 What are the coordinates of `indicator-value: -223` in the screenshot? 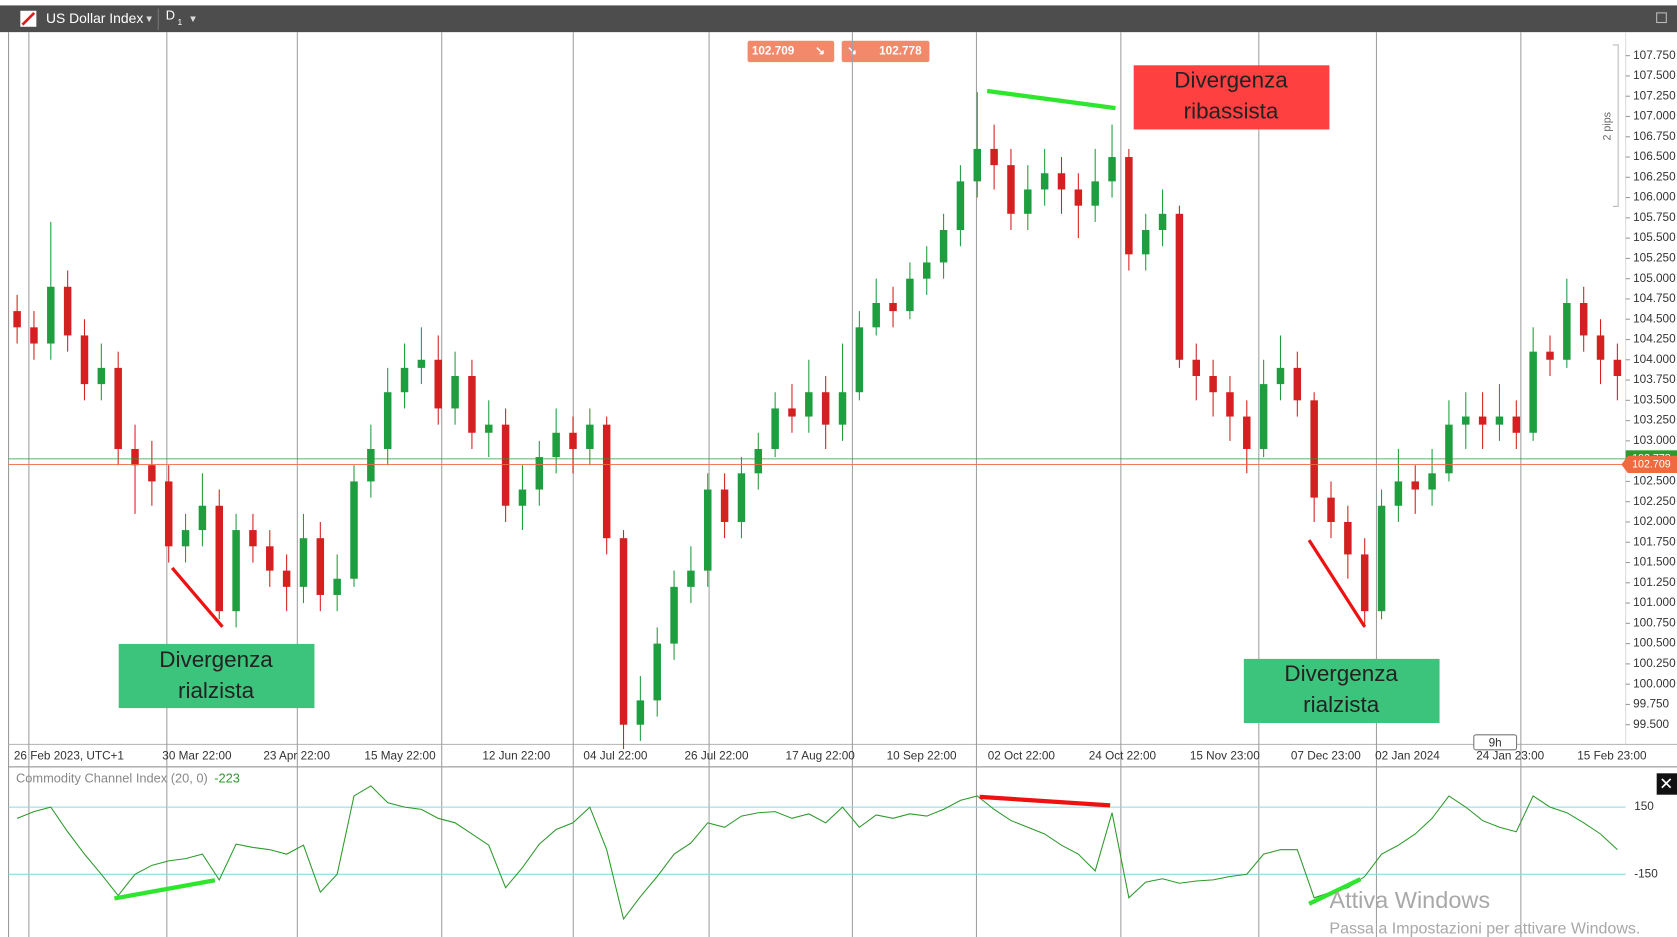 It's located at (227, 778).